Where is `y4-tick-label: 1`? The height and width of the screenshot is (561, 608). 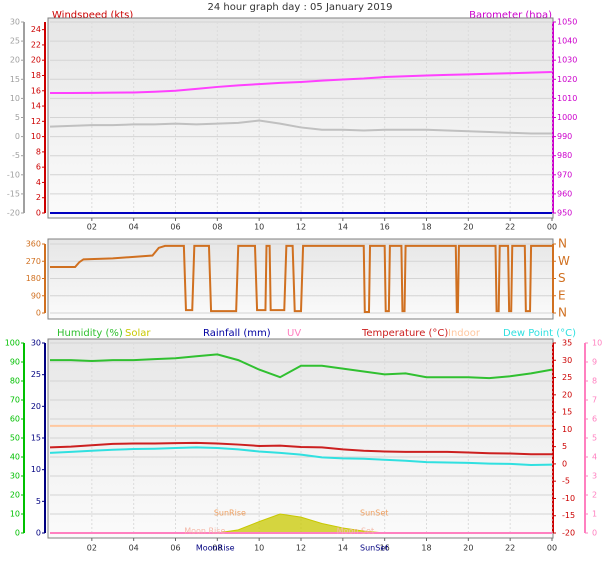 y4-tick-label: 1 is located at coordinates (594, 514).